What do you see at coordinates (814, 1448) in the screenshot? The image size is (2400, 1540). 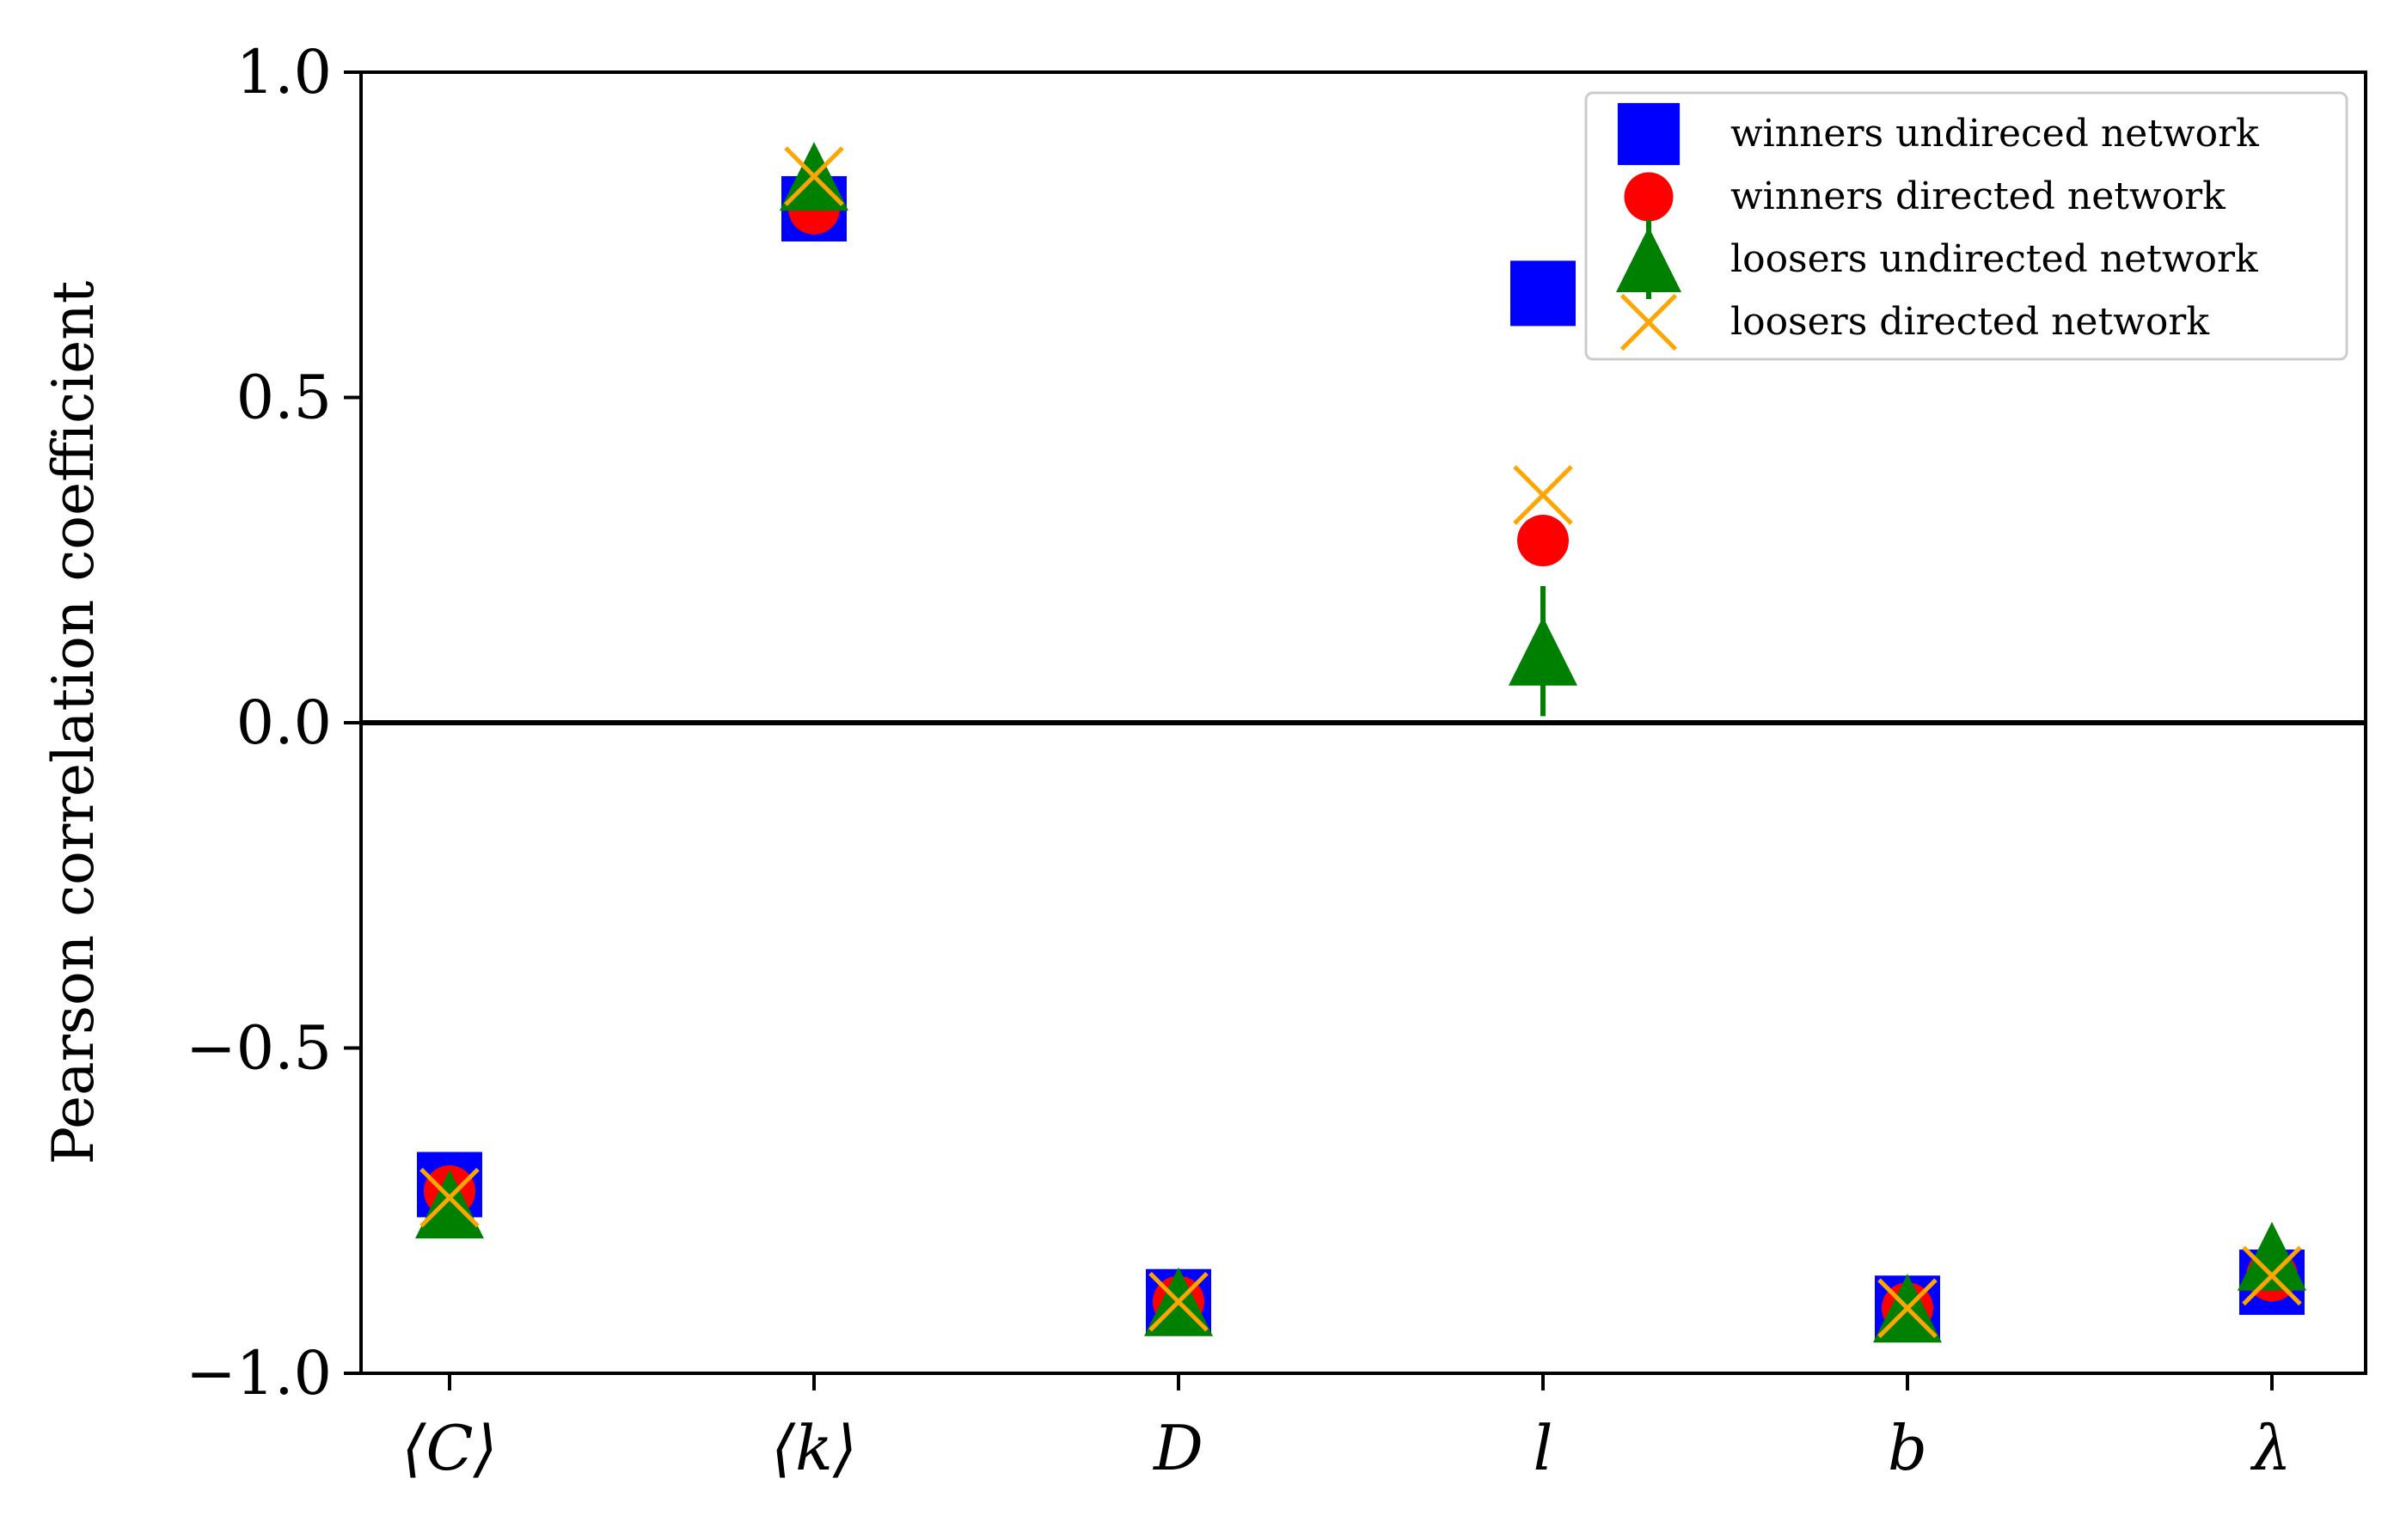 I see `x-tick-label: ⟨k⟩` at bounding box center [814, 1448].